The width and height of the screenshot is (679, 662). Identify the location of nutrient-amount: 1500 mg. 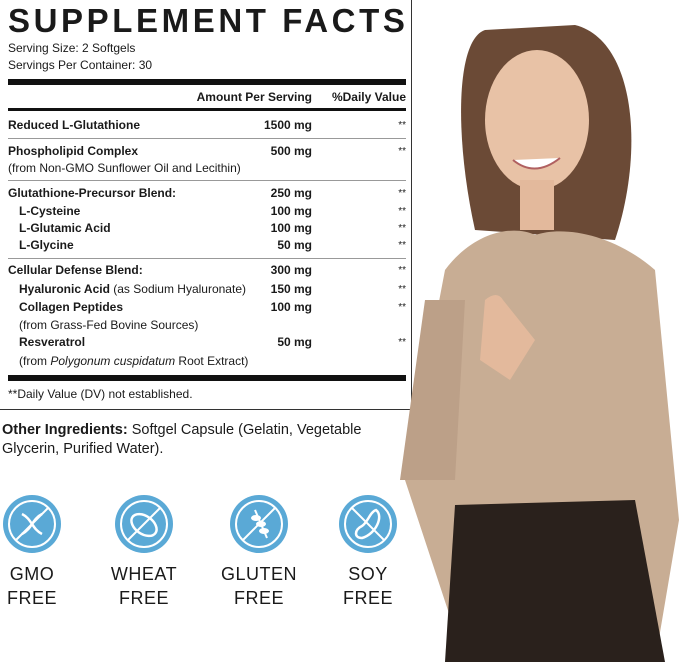
(287, 125).